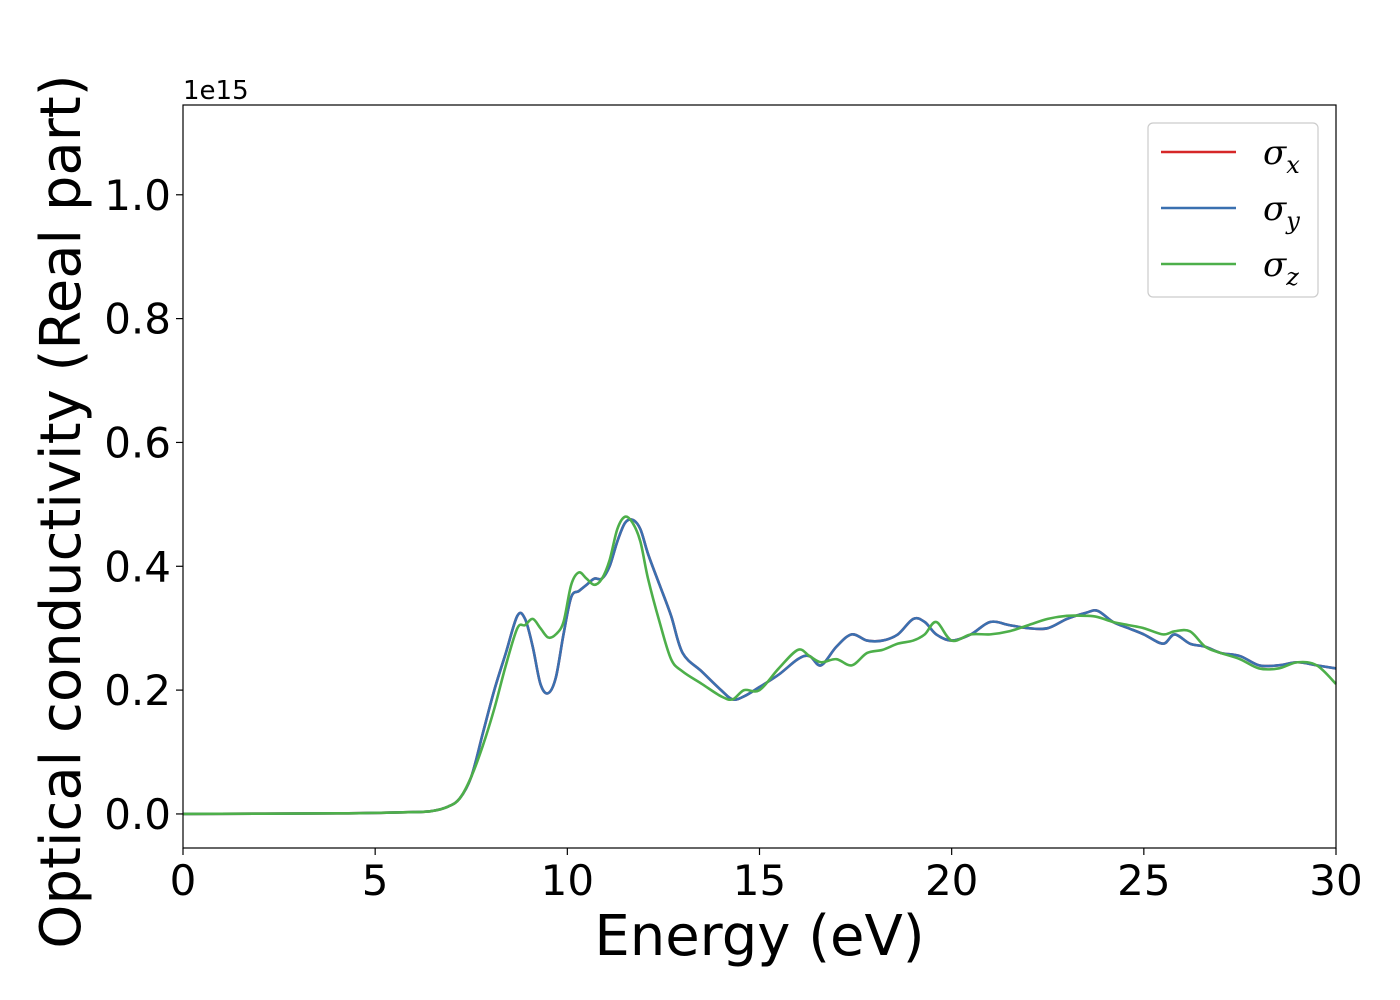 The height and width of the screenshot is (1000, 1400). Describe the element at coordinates (137, 195) in the screenshot. I see `y-tick-label: 1.0` at that location.